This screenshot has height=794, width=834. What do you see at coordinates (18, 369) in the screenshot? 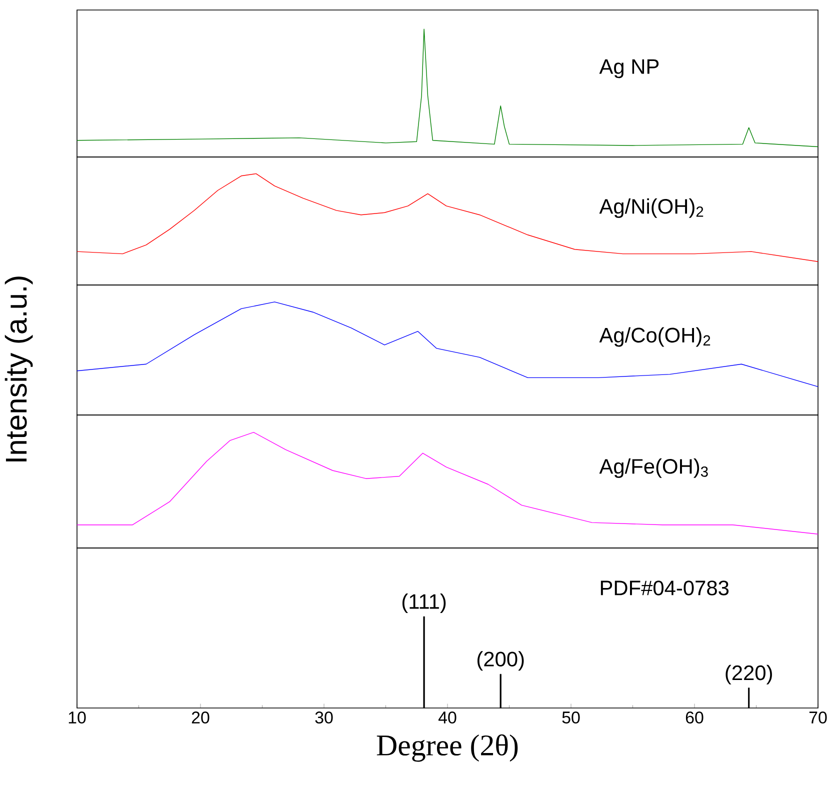
I see `y-axis-title: Intensity (a.u.)` at bounding box center [18, 369].